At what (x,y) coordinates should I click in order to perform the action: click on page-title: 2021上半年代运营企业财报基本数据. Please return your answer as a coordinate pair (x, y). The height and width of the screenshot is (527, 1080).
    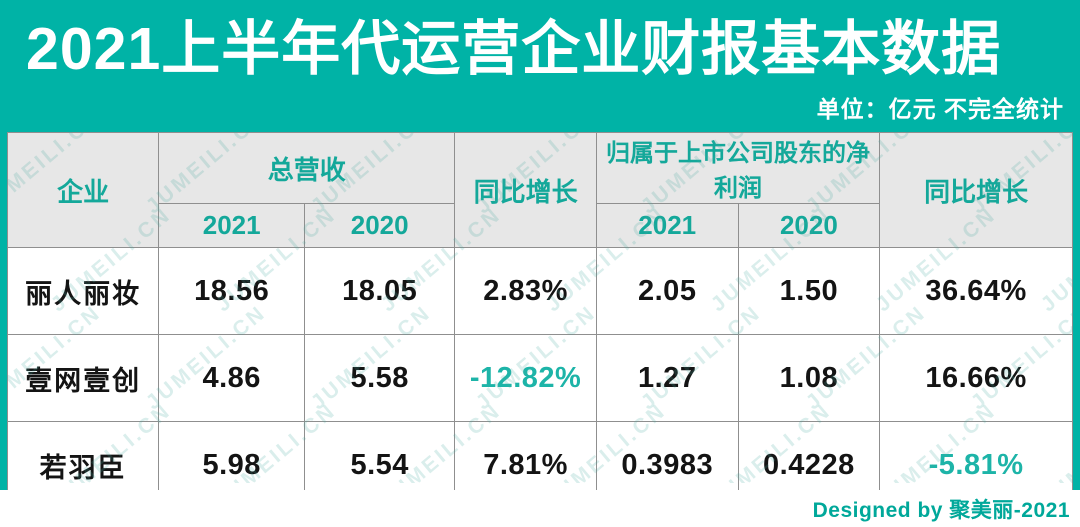
    Looking at the image, I should click on (514, 49).